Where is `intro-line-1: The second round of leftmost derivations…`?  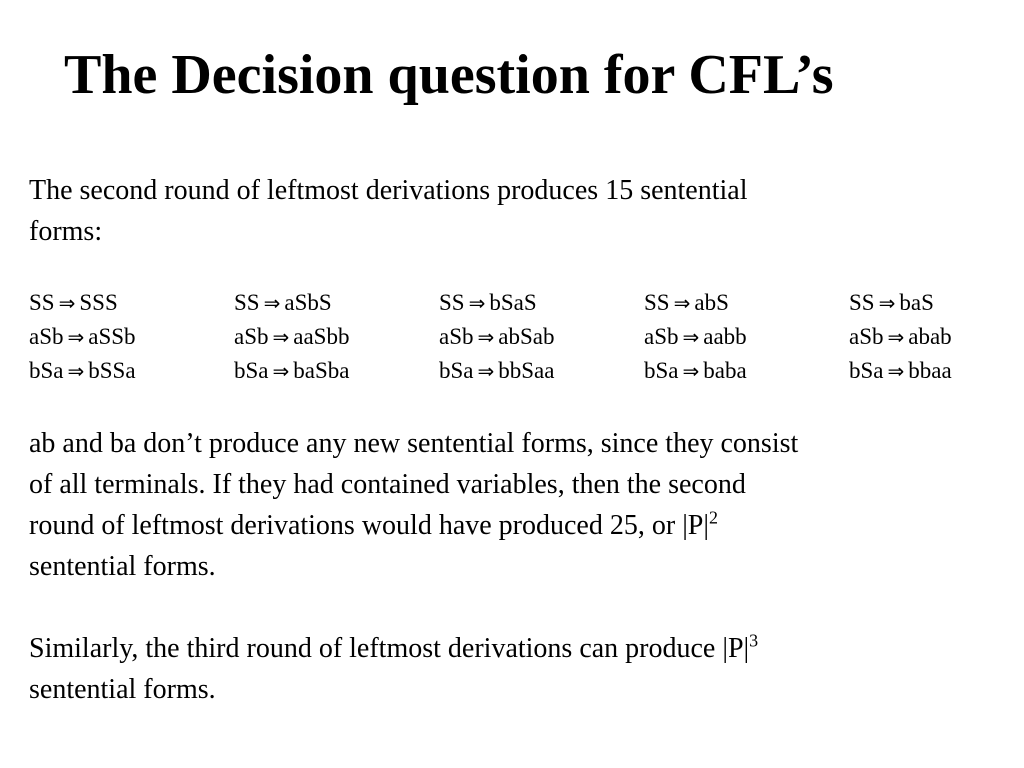 intro-line-1: The second round of leftmost derivations… is located at coordinates (388, 190).